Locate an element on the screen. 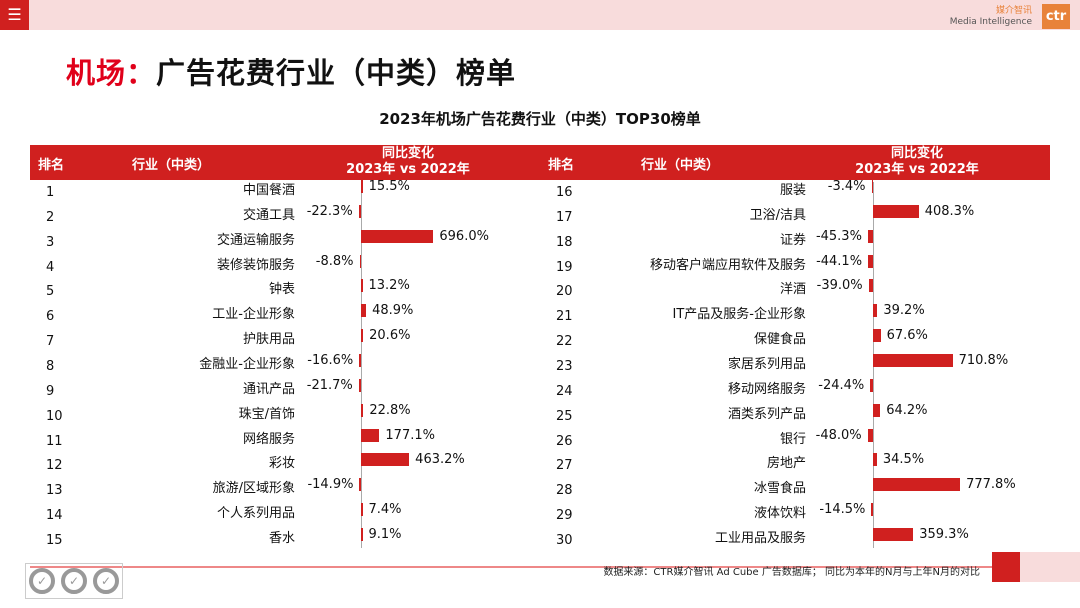 The width and height of the screenshot is (1080, 608). value-label: 13.2% is located at coordinates (389, 286).